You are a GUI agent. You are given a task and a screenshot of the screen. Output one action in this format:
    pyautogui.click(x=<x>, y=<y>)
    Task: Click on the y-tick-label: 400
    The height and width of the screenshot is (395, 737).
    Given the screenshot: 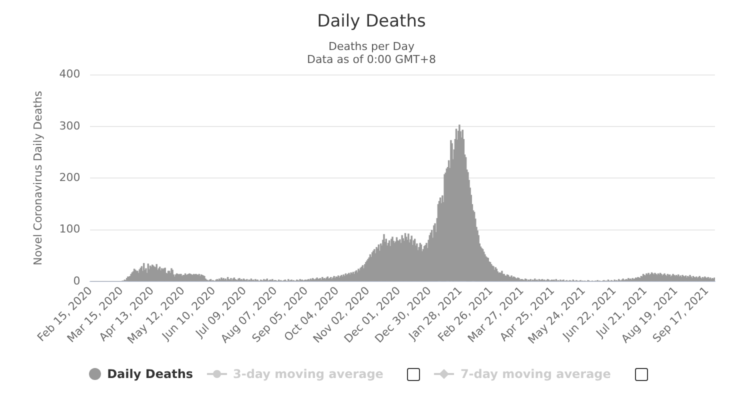 What is the action you would take?
    pyautogui.click(x=69, y=74)
    